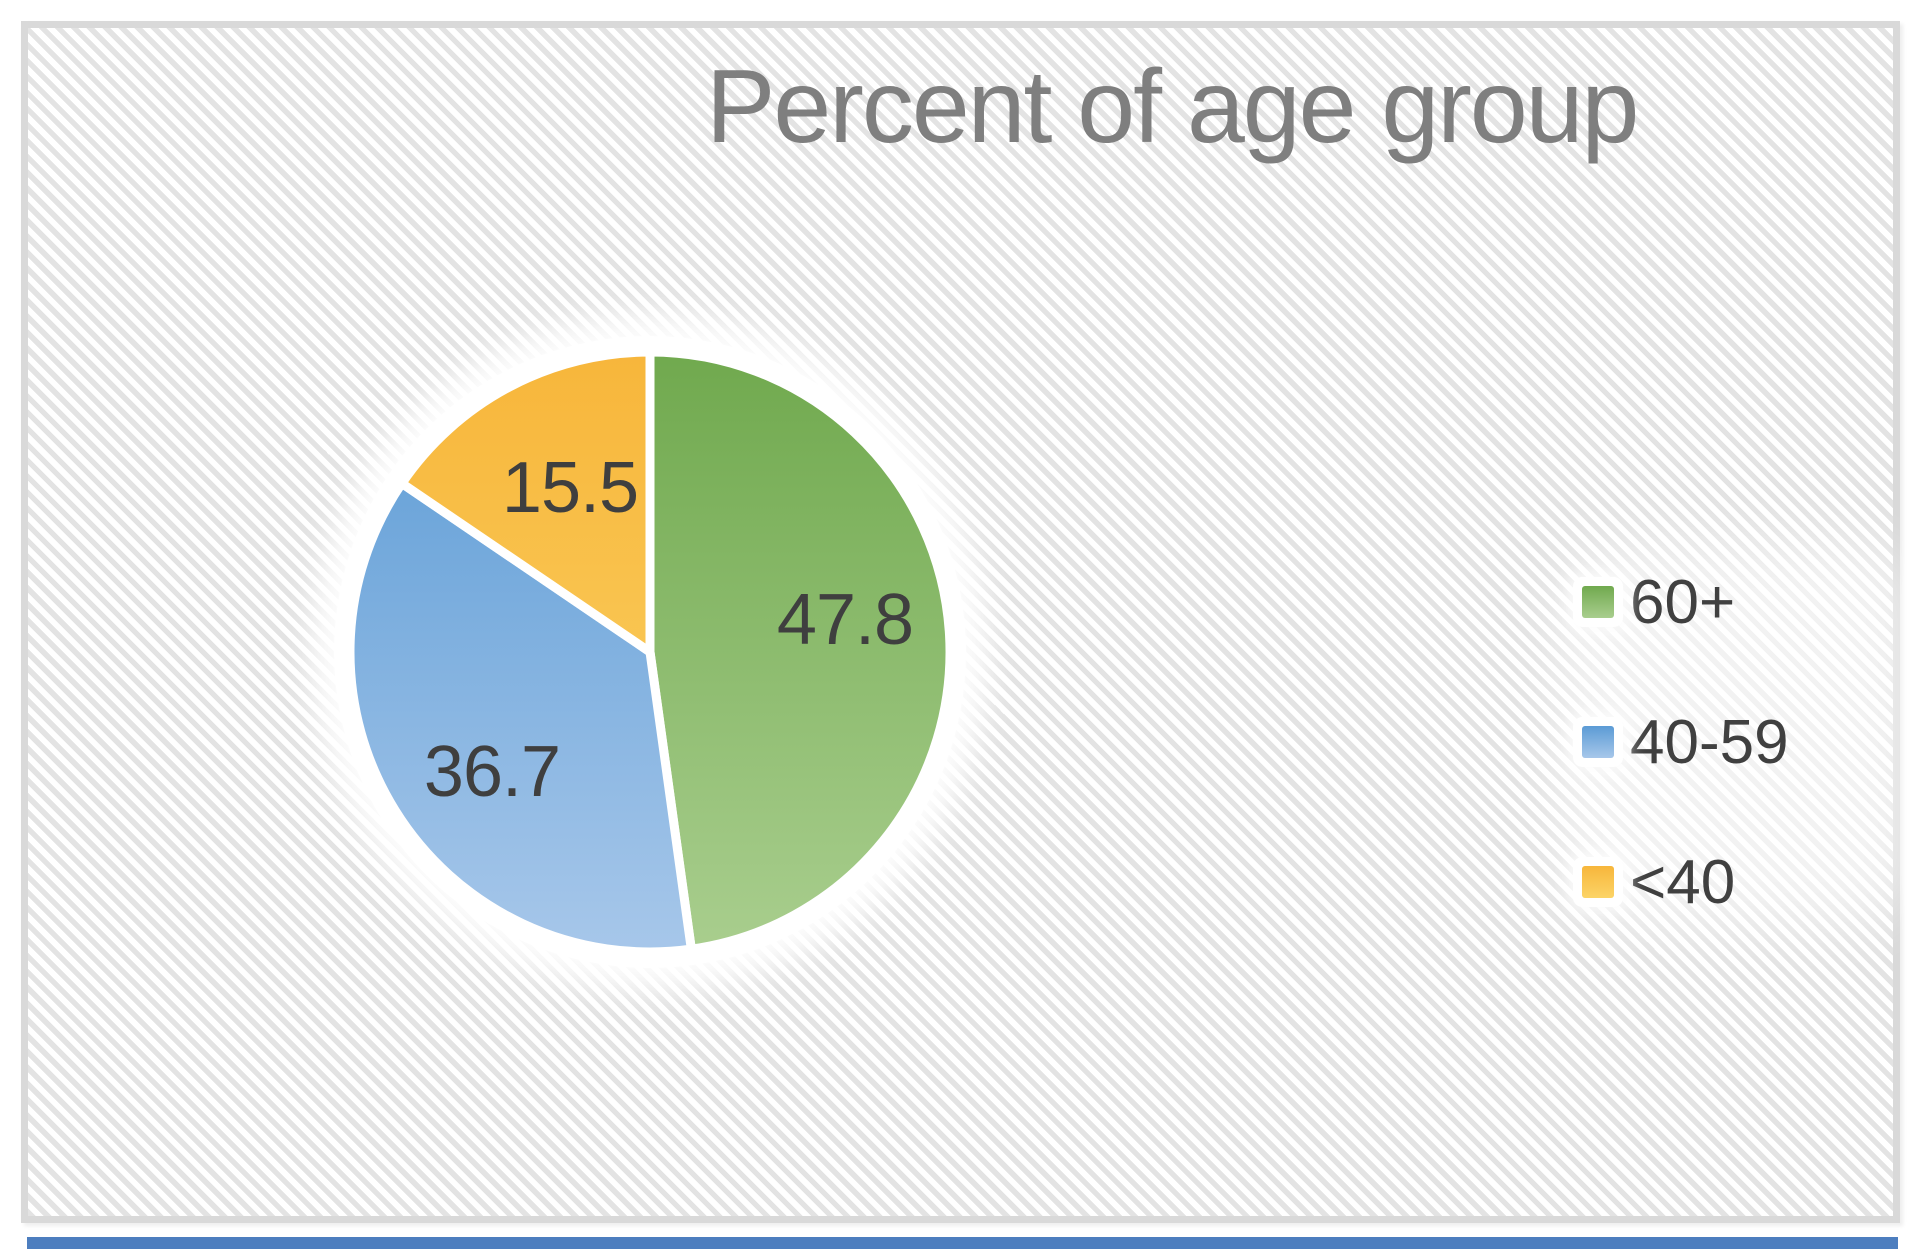 The image size is (1928, 1249). What do you see at coordinates (1598, 742) in the screenshot?
I see `legend-swatch-blue` at bounding box center [1598, 742].